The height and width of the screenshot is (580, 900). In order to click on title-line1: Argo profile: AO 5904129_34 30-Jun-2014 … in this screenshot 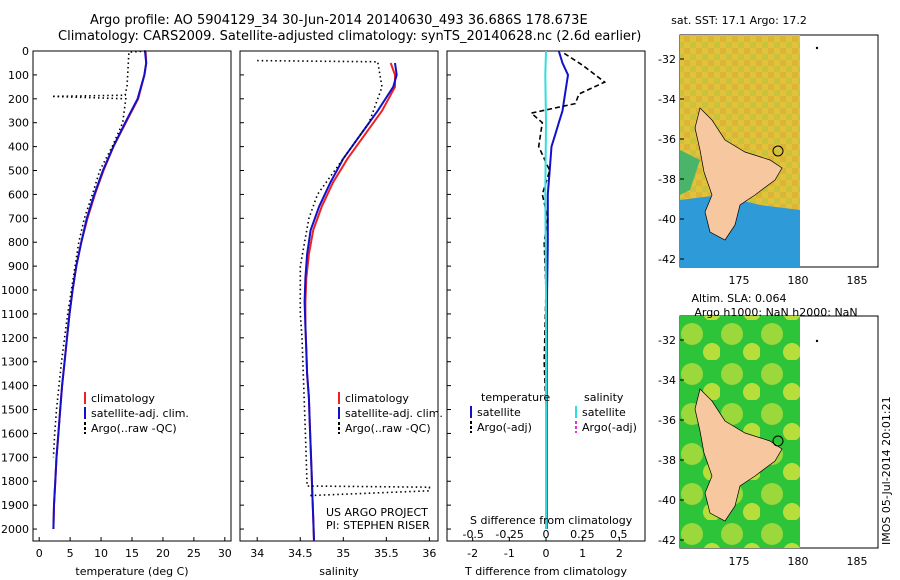, I will do `click(339, 20)`.